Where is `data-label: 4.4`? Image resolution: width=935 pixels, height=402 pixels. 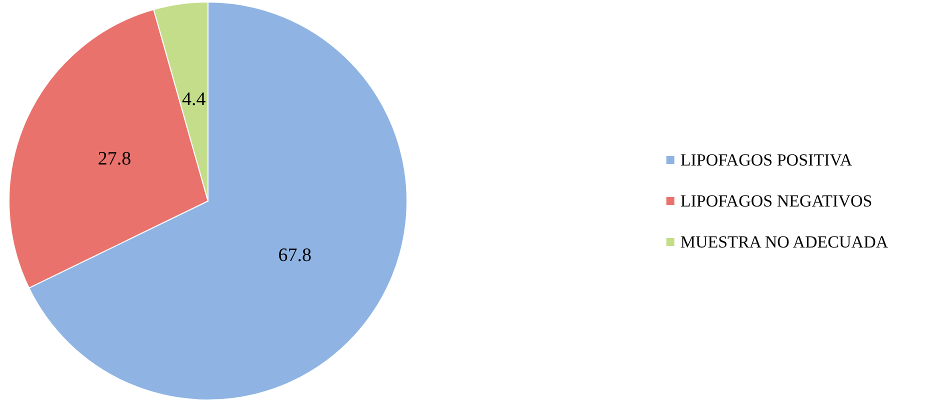
data-label: 4.4 is located at coordinates (194, 99).